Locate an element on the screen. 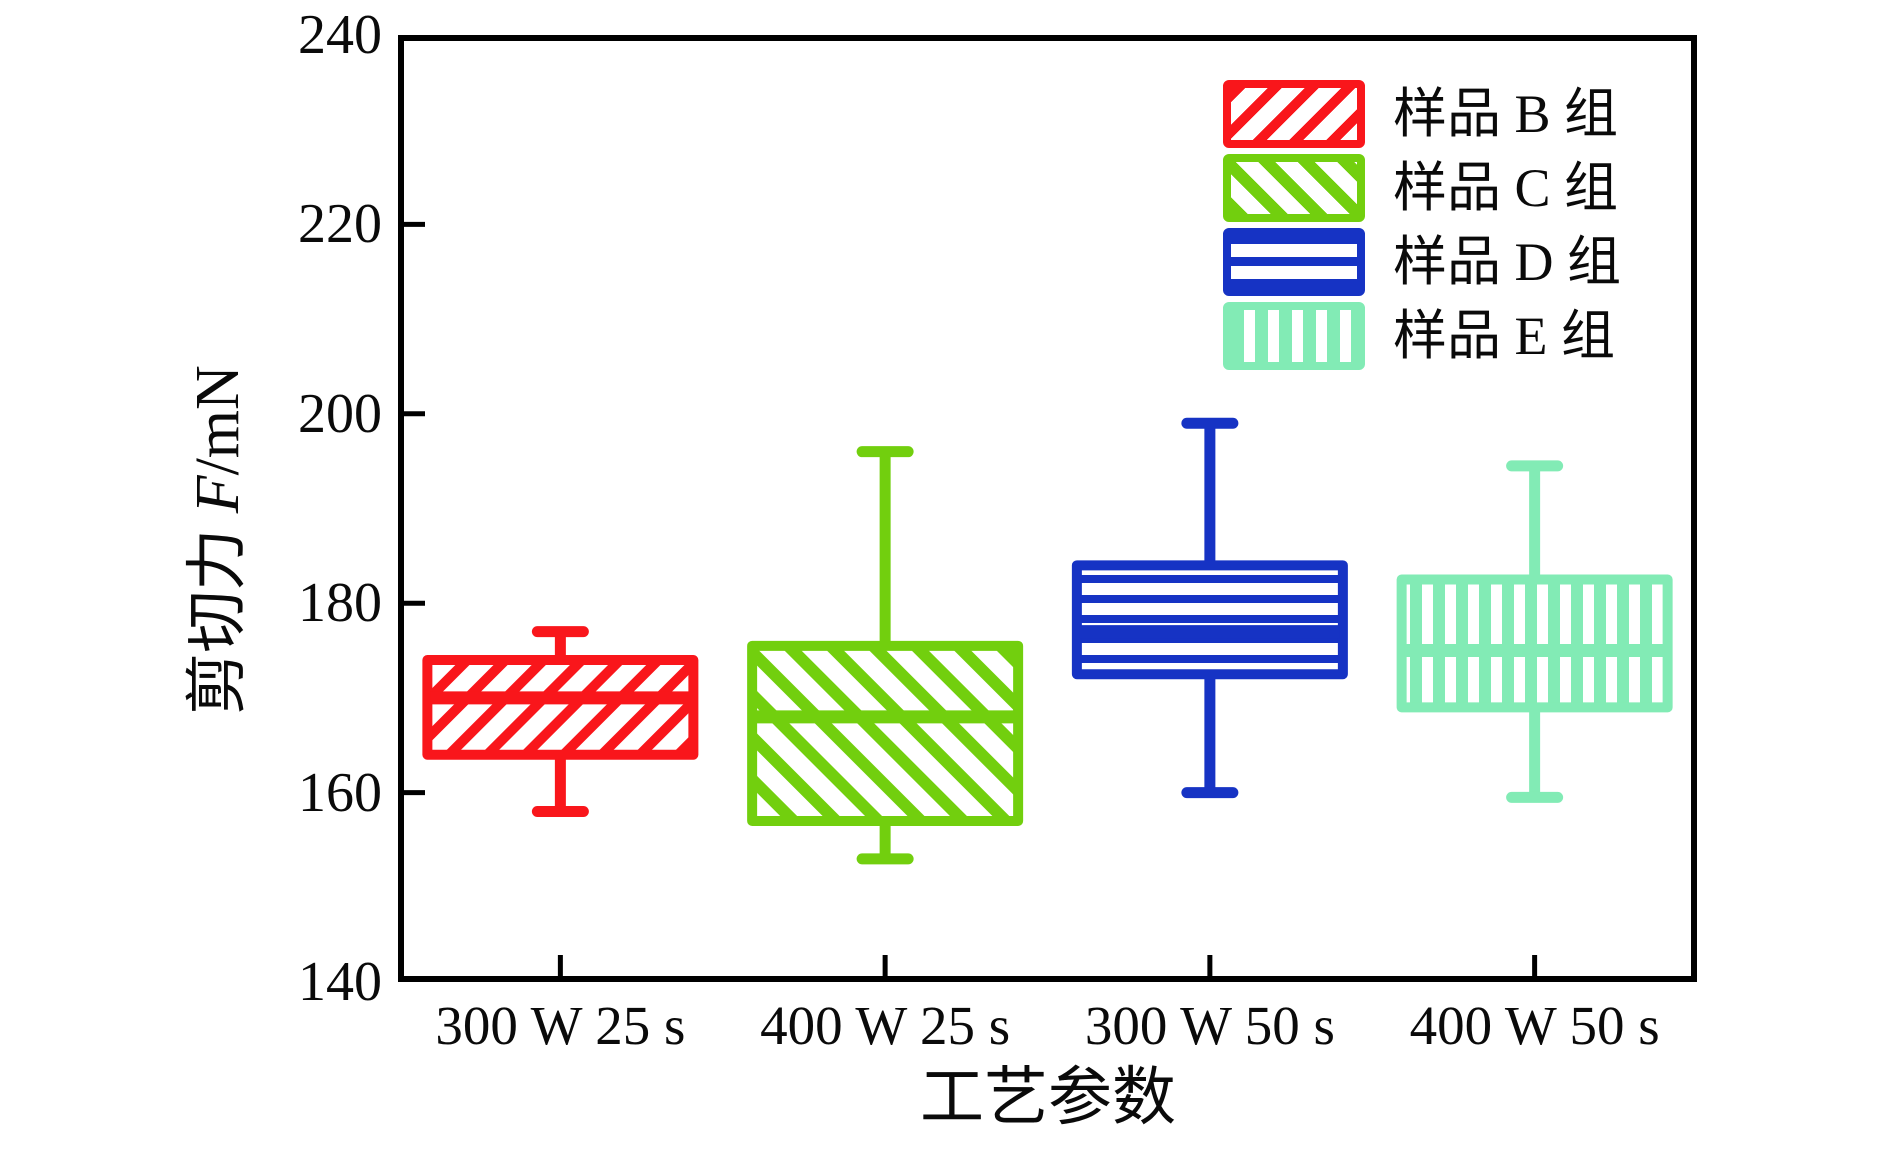  legend-item: 样品 D 组 is located at coordinates (1422, 262).